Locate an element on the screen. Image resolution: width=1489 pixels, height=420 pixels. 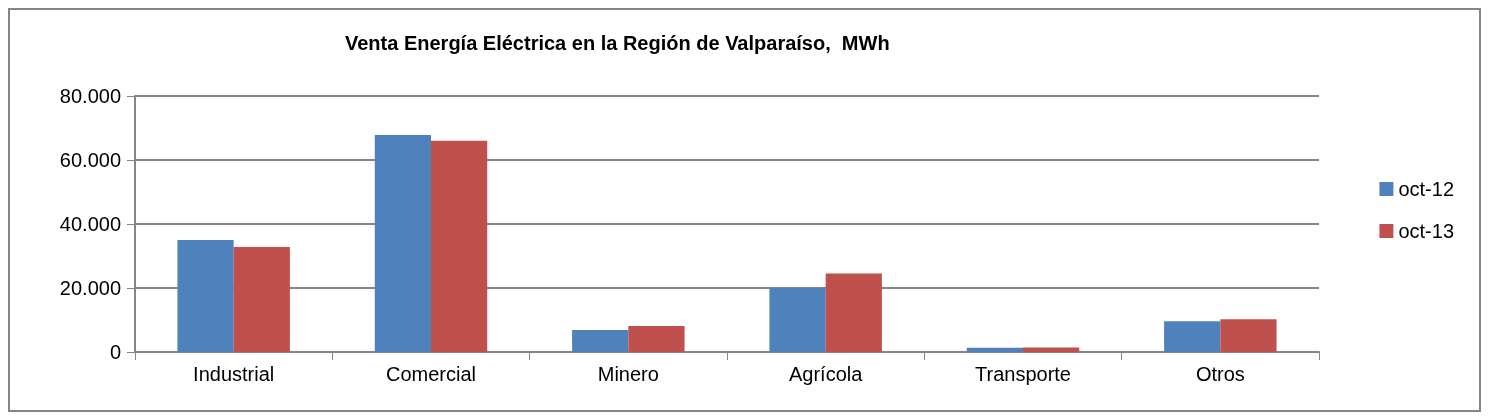
y-tick-label: 60.000 is located at coordinates (90, 160).